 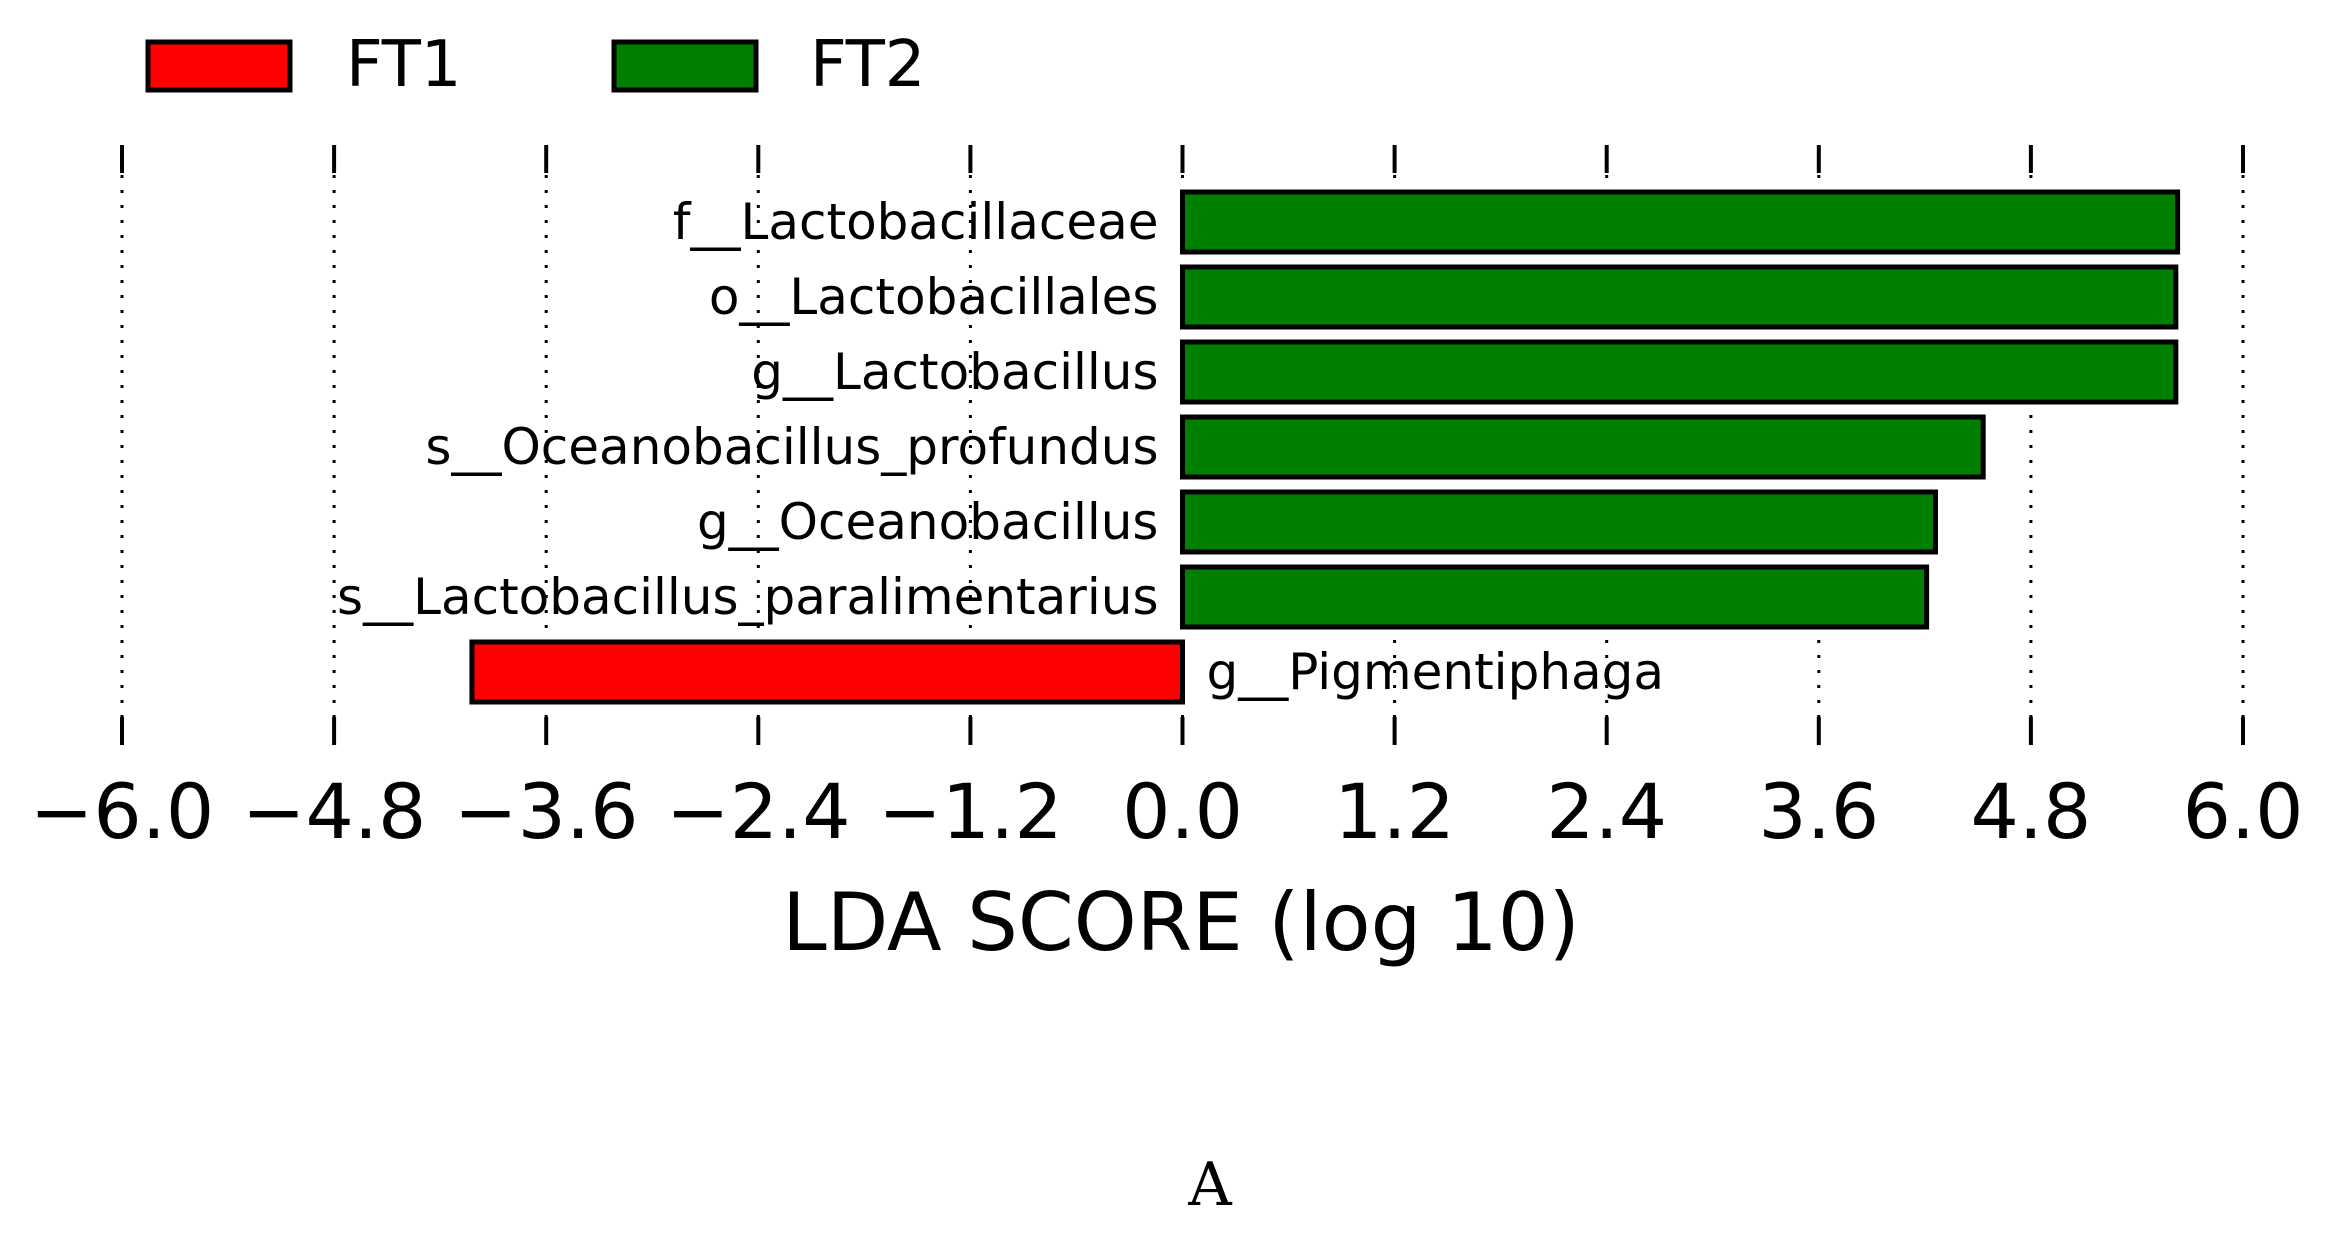 What do you see at coordinates (546, 811) in the screenshot?
I see `x-tick-label: −3.6` at bounding box center [546, 811].